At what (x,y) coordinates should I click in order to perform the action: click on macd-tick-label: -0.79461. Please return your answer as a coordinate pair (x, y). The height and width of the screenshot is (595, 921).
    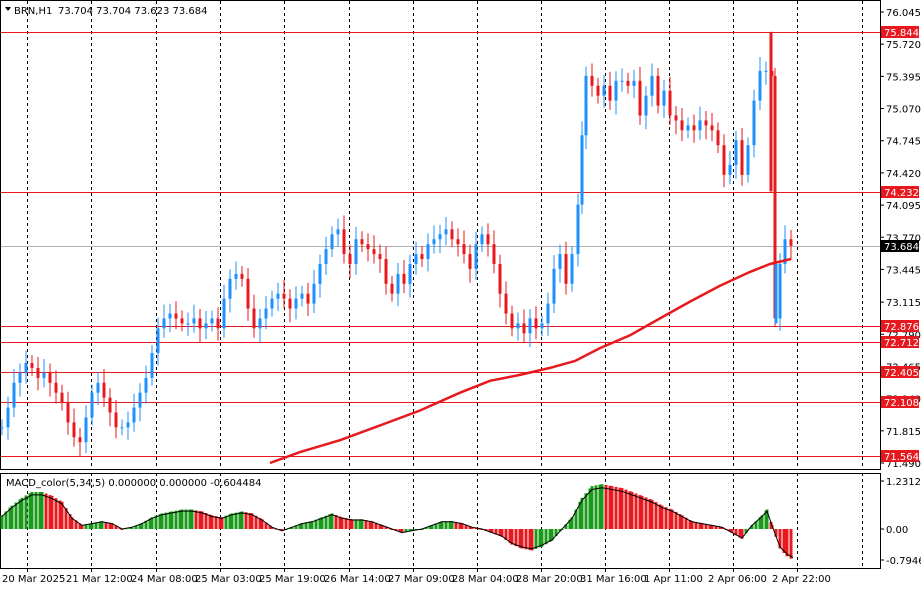
    Looking at the image, I should click on (903, 561).